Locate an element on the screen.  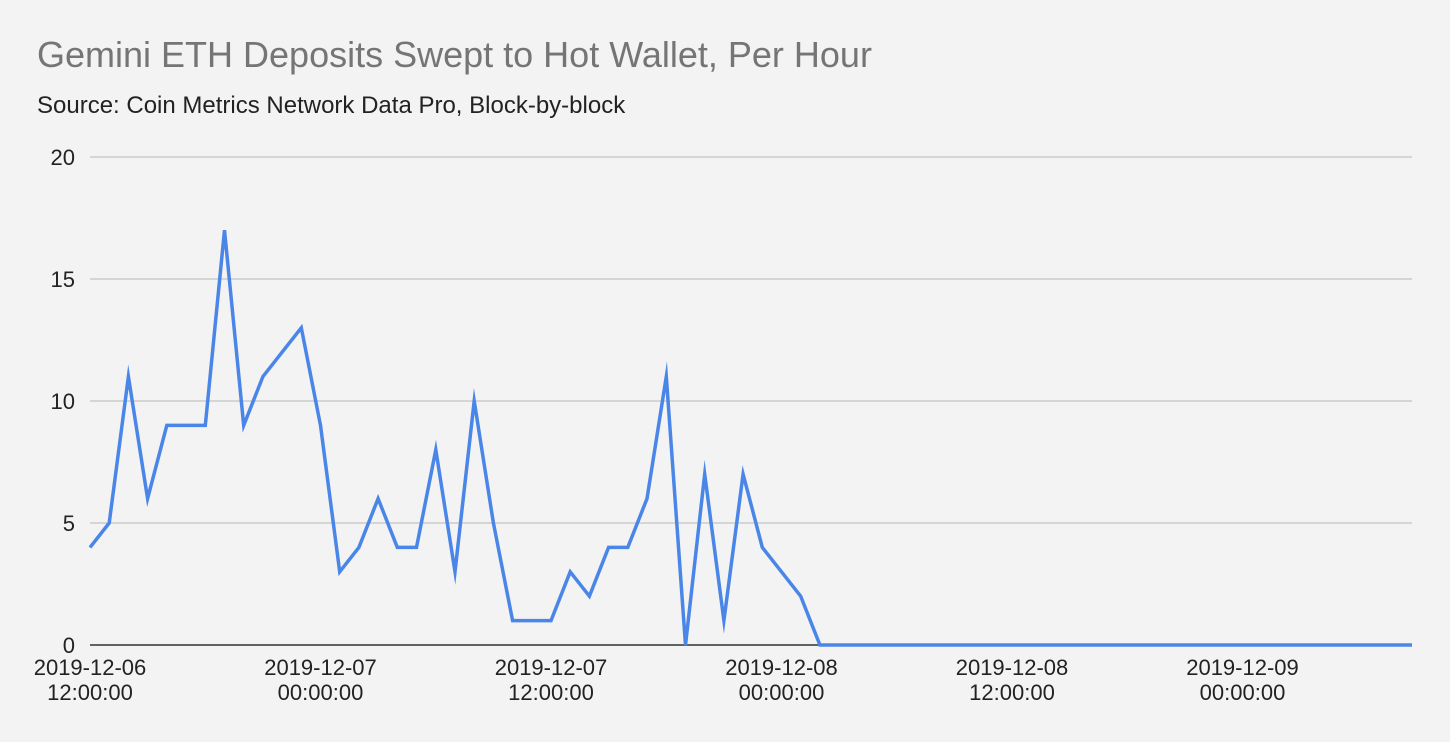
x-tick-date: 2019-12-09 is located at coordinates (1242, 667).